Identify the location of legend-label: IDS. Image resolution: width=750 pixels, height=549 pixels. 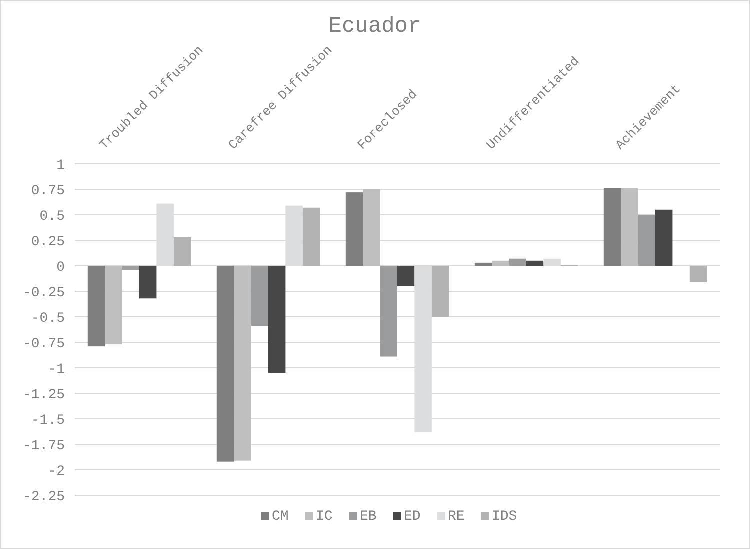
(505, 517).